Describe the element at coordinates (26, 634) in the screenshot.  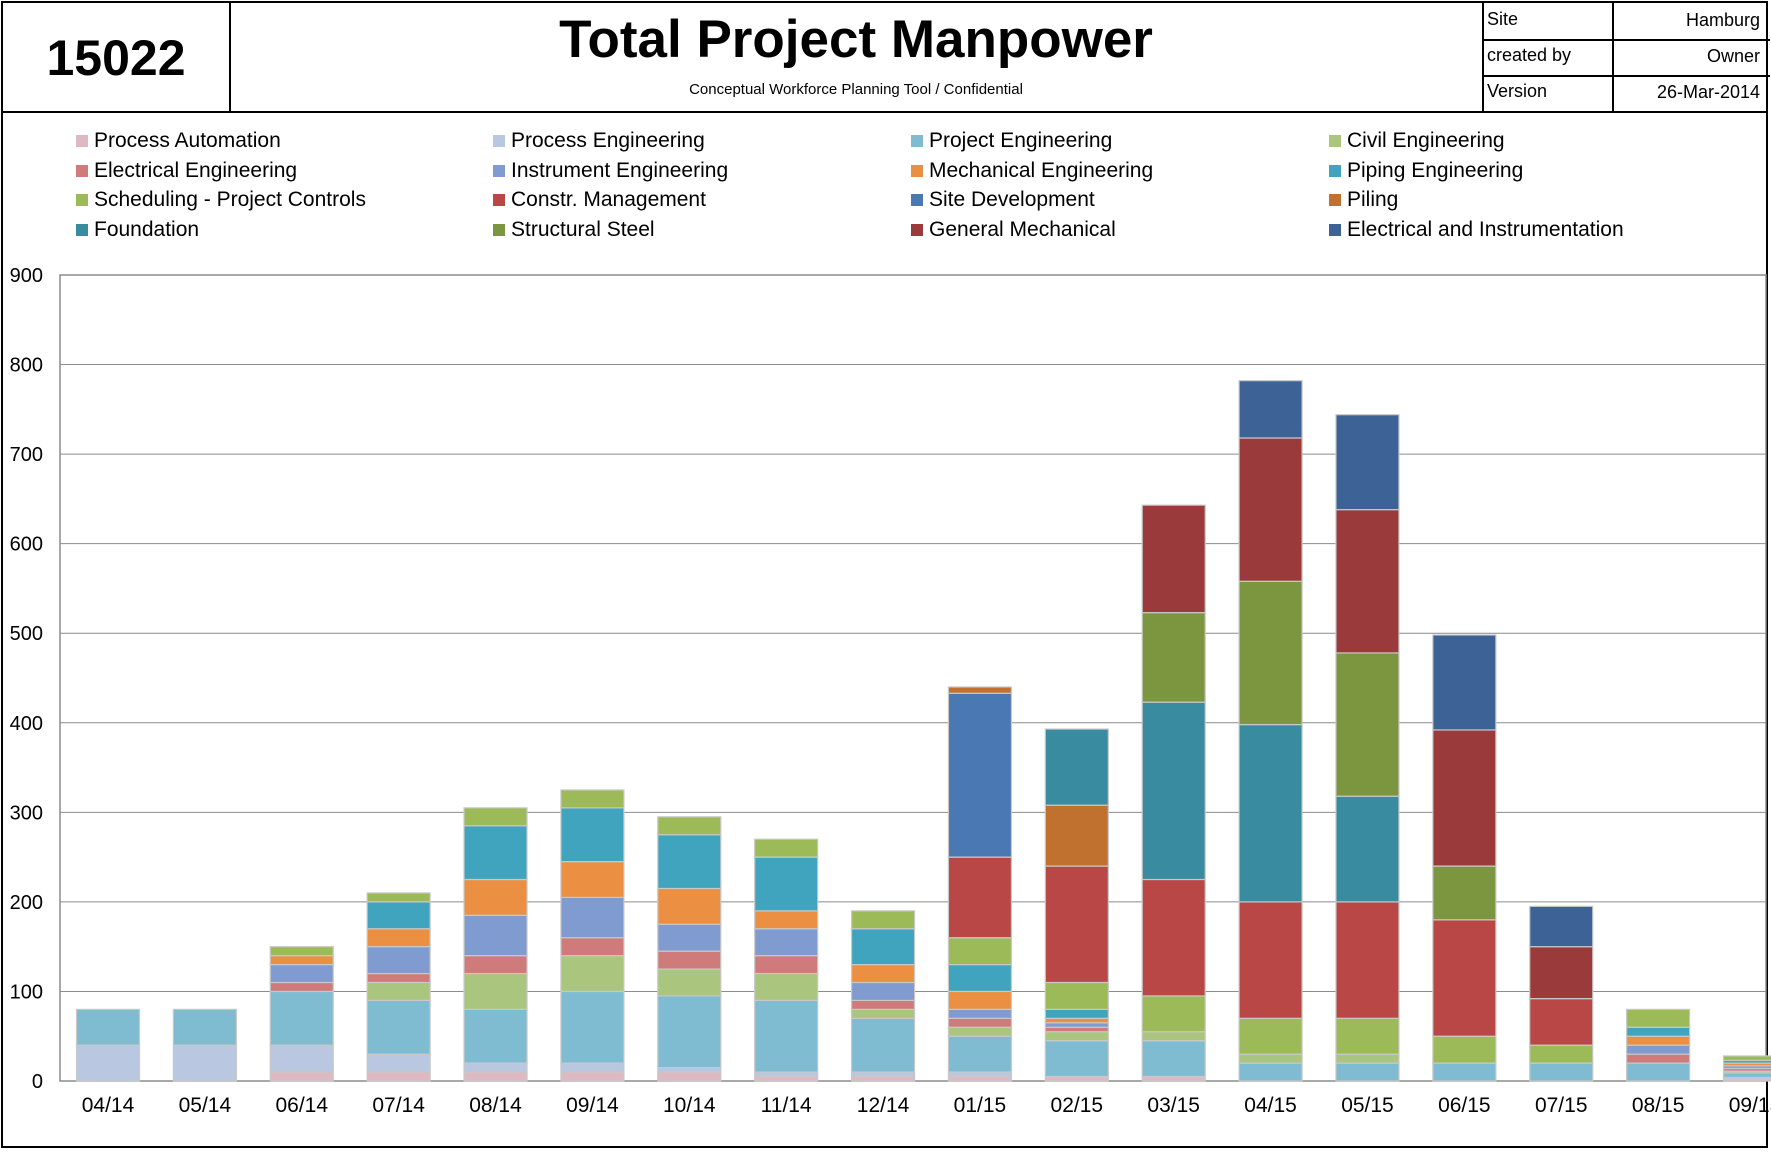
I see `y-tick-label: 500` at that location.